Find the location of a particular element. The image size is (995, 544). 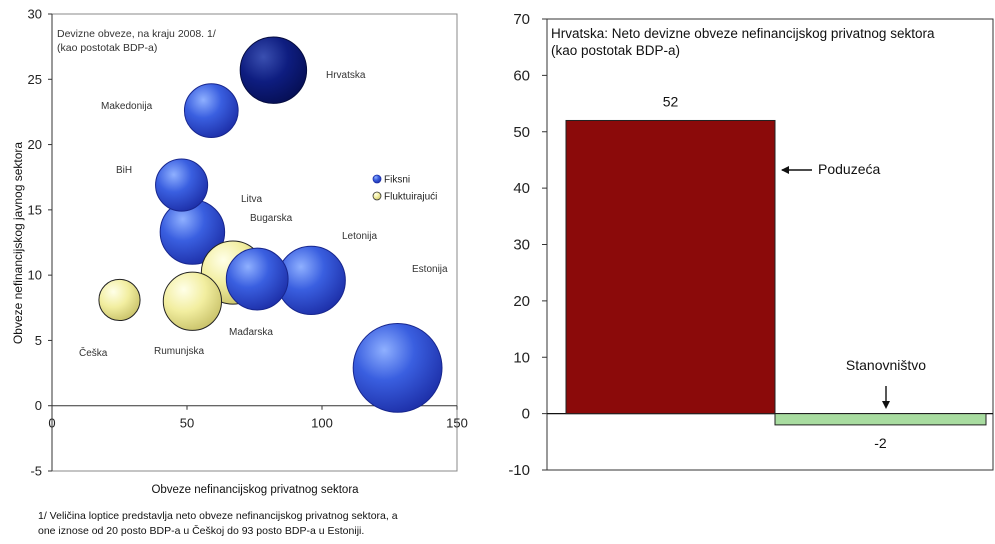

legend-swatch-fluktuirajuci is located at coordinates (377, 196).